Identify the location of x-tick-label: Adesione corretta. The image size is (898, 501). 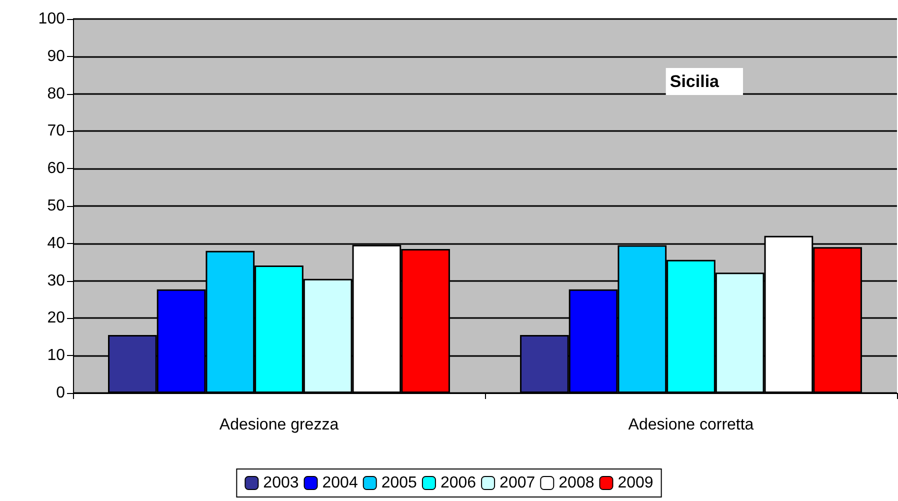
(691, 425).